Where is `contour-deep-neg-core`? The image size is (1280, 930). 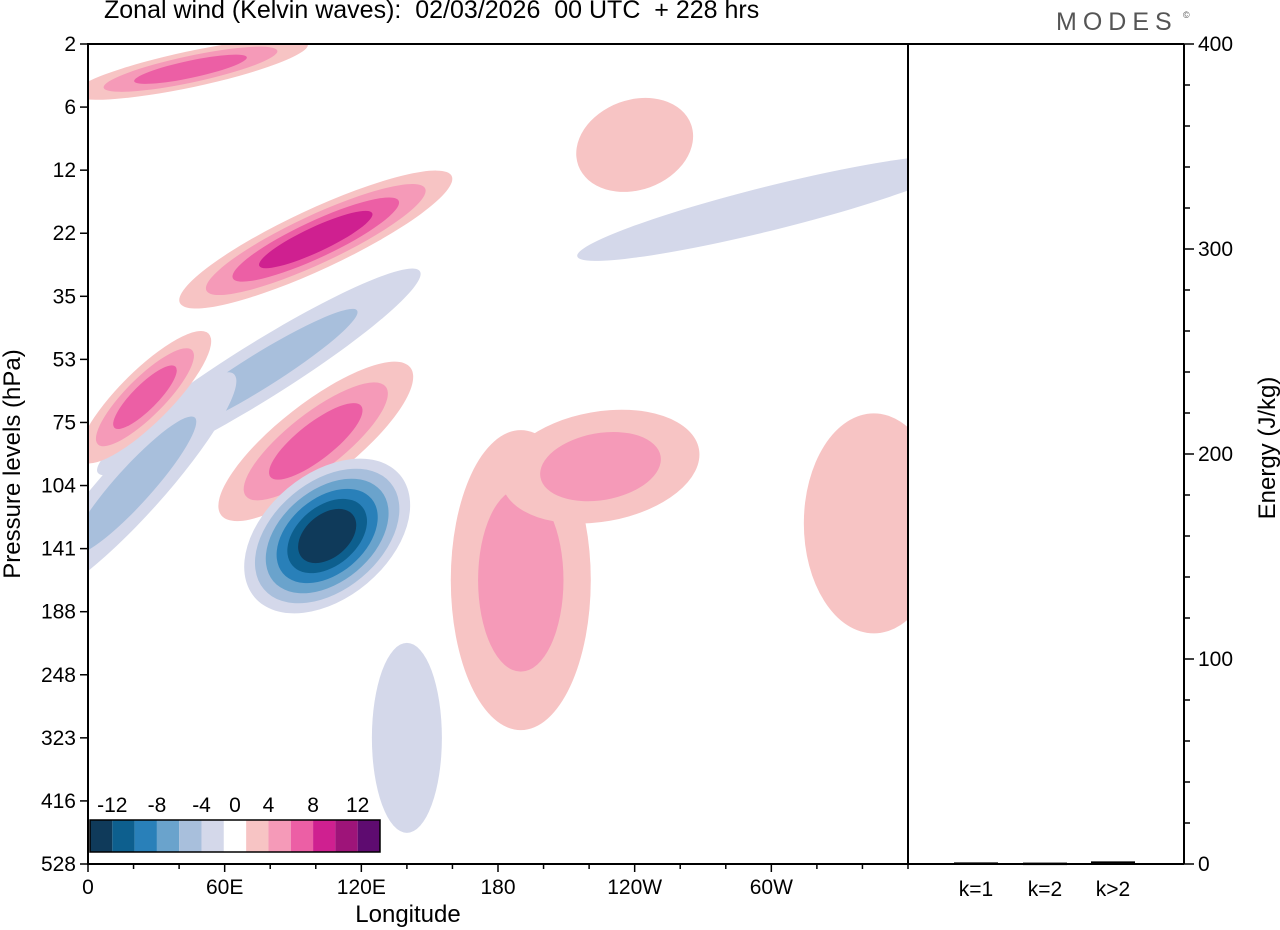 contour-deep-neg-core is located at coordinates (327, 536).